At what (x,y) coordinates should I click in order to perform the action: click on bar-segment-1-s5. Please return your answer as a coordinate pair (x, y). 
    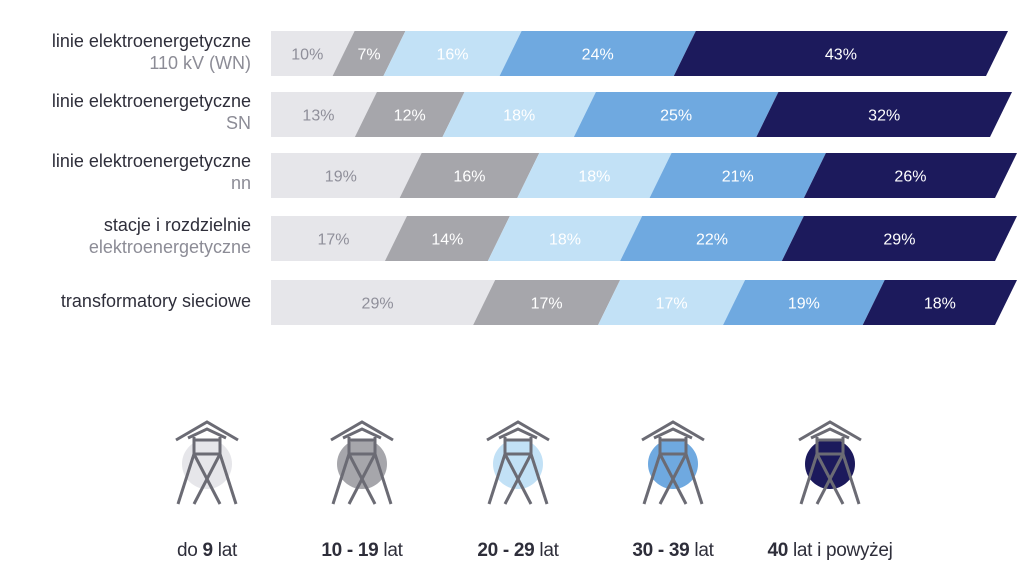
    Looking at the image, I should click on (884, 114).